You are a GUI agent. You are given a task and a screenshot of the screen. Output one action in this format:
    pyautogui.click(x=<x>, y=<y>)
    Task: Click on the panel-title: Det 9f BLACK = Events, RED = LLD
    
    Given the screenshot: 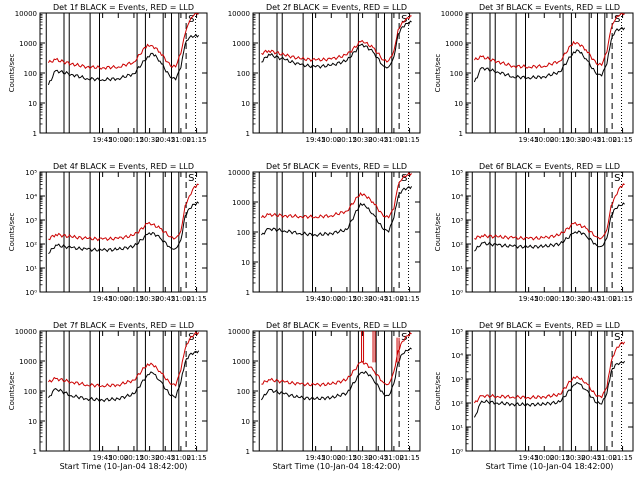 What is the action you would take?
    pyautogui.click(x=549, y=325)
    